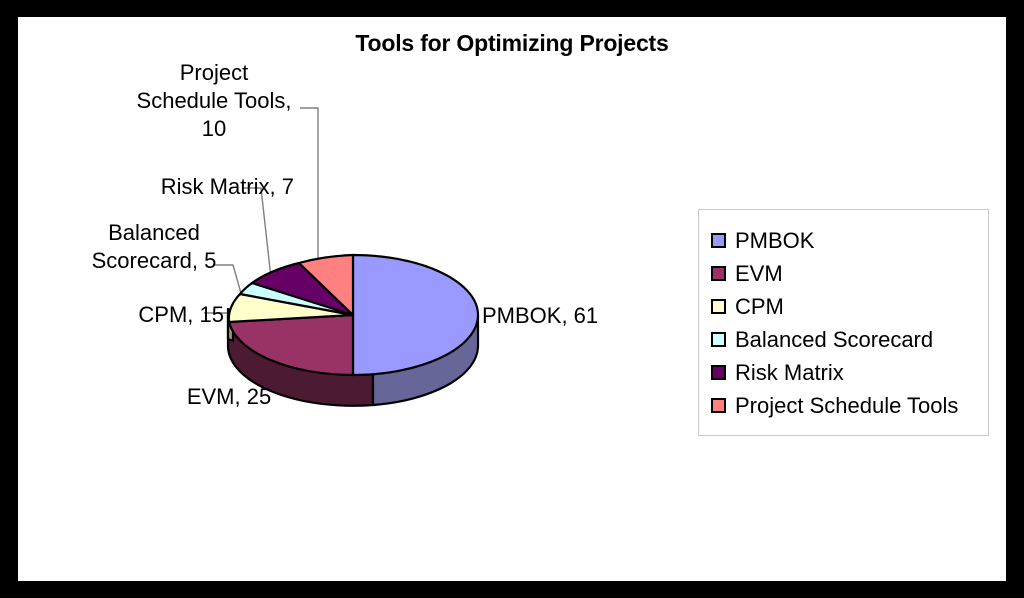 This screenshot has width=1024, height=598. Describe the element at coordinates (326, 285) in the screenshot. I see `pie-slice-project-schedule-tools` at that location.